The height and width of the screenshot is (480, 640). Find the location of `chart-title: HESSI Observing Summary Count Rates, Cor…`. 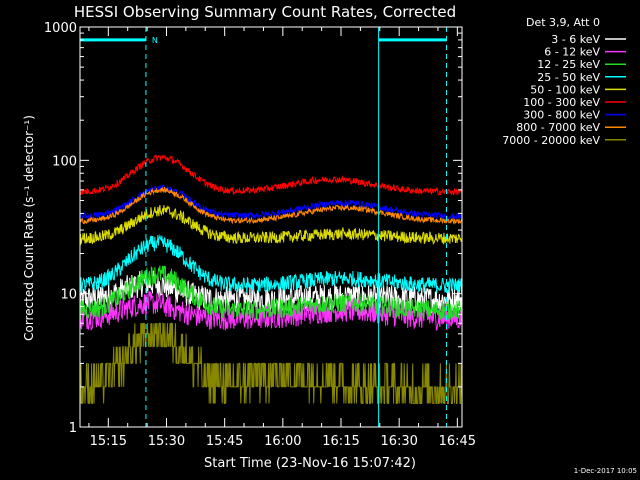

chart-title: HESSI Observing Summary Count Rates, Cor… is located at coordinates (265, 12).